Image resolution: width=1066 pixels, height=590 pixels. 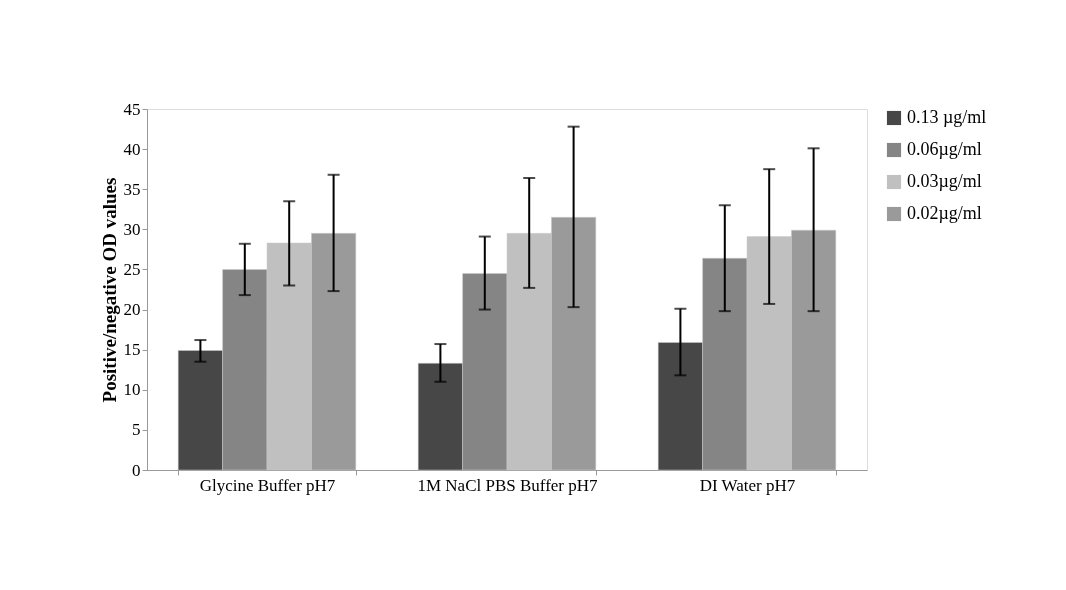 I want to click on y-tick-label: 10, so click(x=132, y=390).